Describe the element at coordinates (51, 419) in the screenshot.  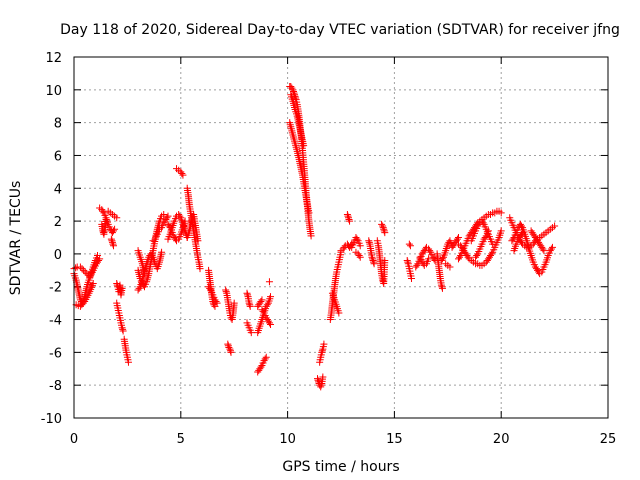
I see `y-tick-label: -10` at that location.